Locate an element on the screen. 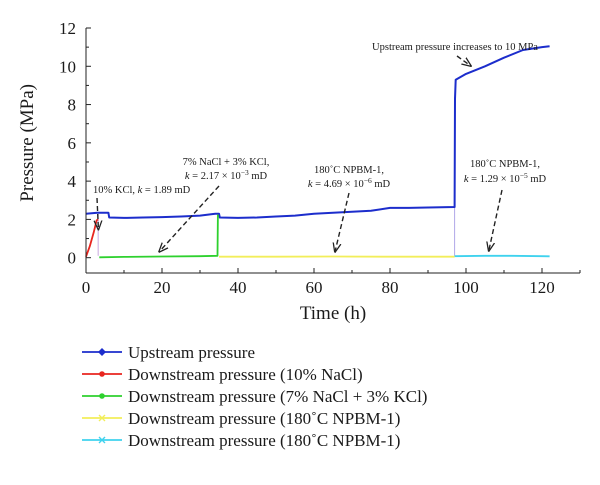 This screenshot has width=600, height=485. legend-label: Downstream pressure (7% NaCl + 3% KCl) is located at coordinates (277, 396).